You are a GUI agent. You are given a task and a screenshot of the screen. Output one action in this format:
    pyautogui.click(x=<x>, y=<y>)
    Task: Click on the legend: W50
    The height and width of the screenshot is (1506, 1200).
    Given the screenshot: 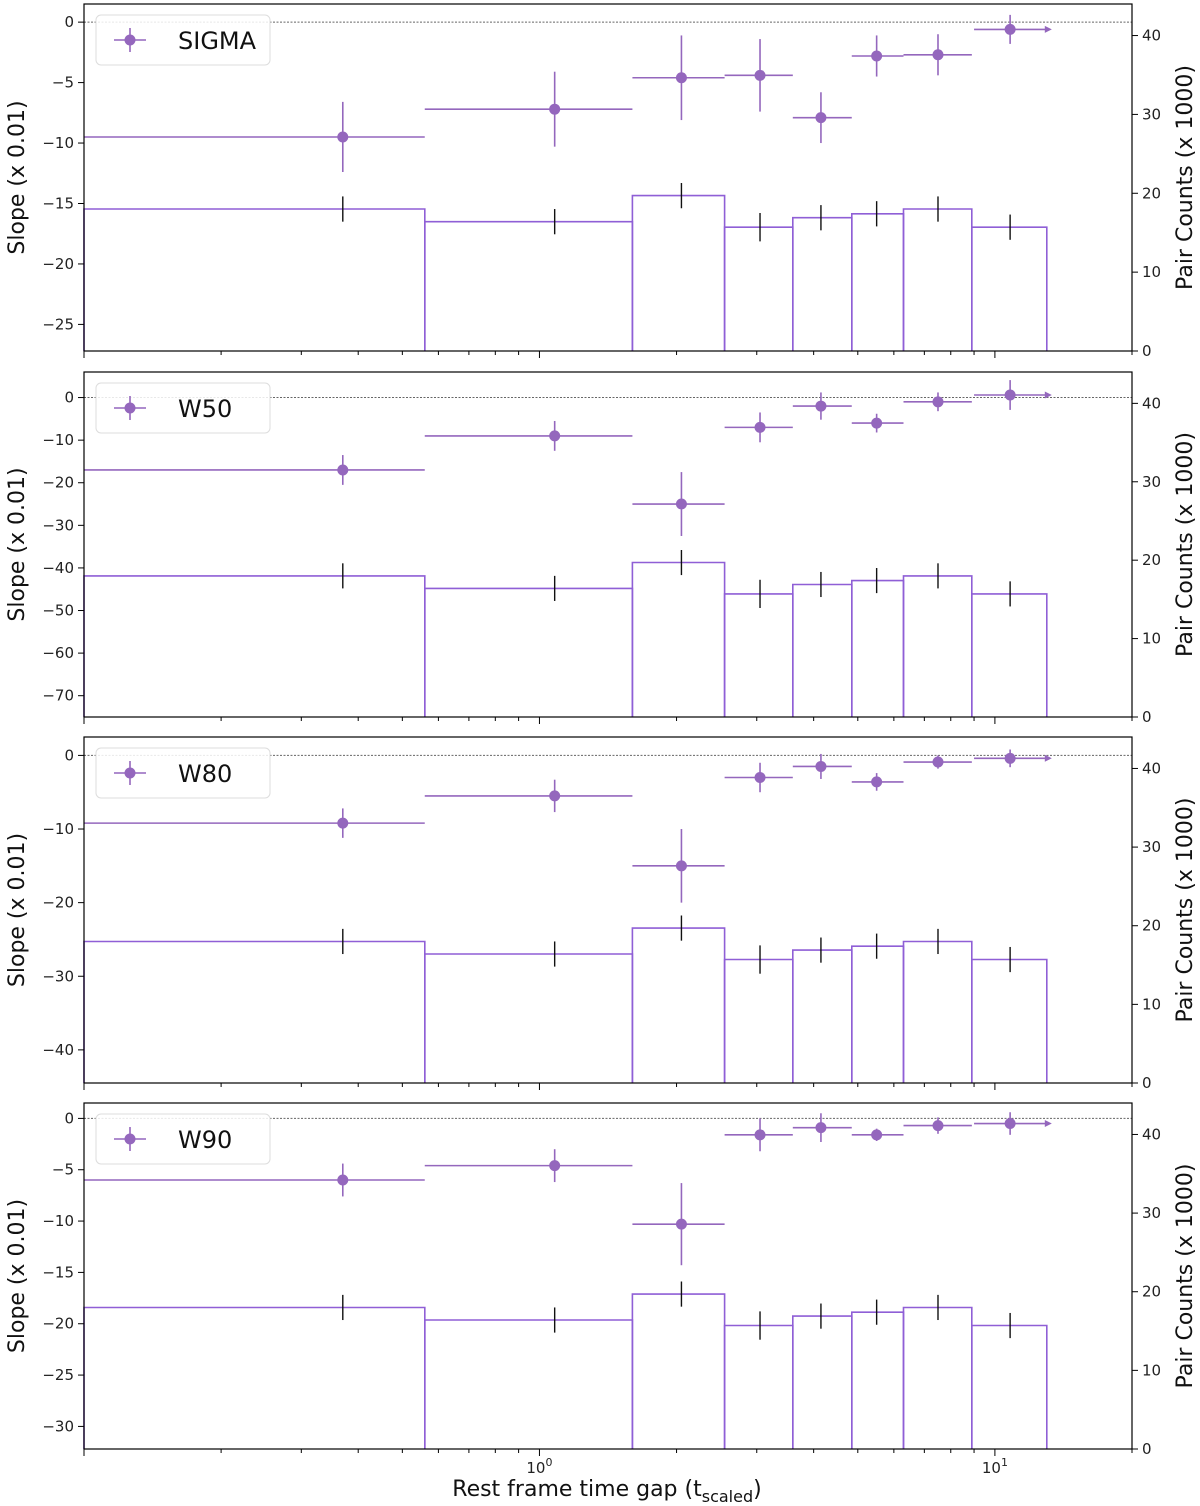 What is the action you would take?
    pyautogui.click(x=183, y=408)
    